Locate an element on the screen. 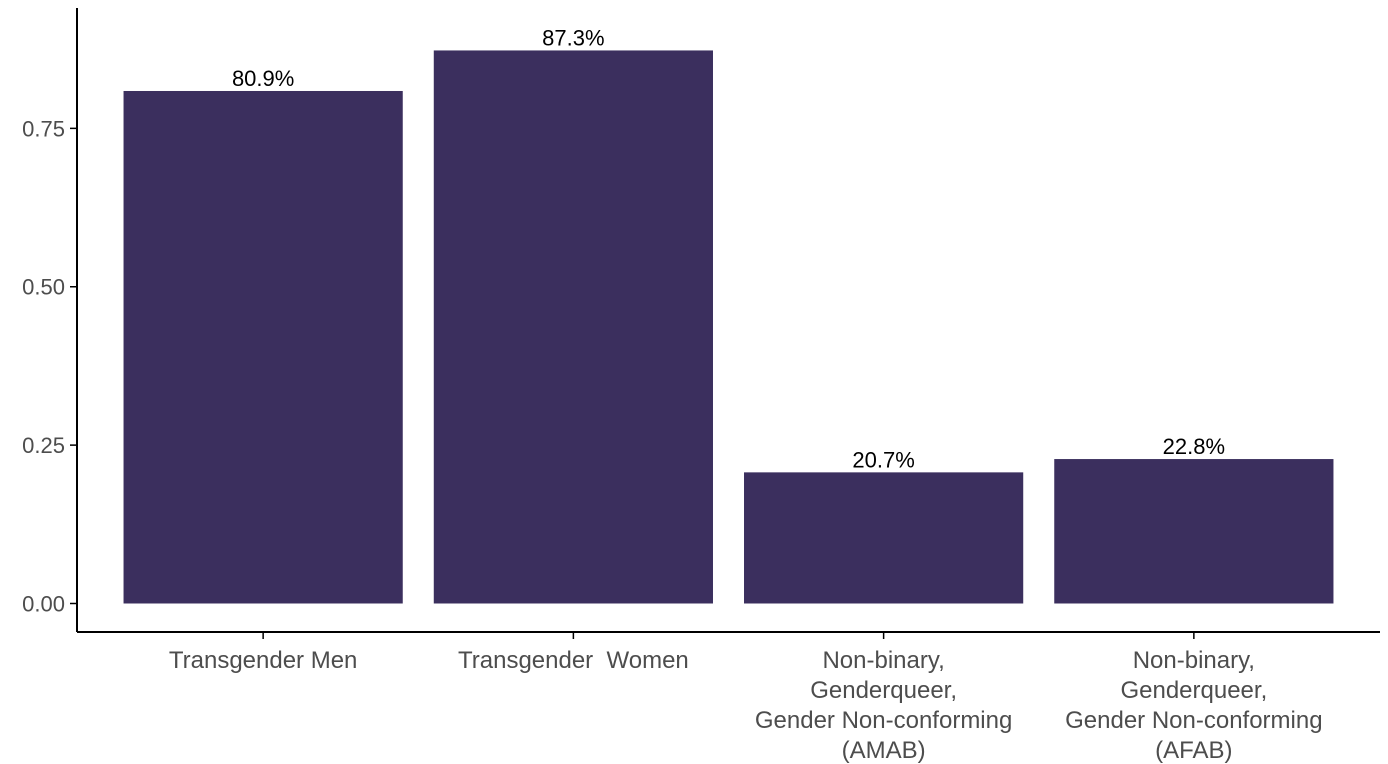 This screenshot has height=764, width=1388. data-label: 22.8% is located at coordinates (1194, 446).